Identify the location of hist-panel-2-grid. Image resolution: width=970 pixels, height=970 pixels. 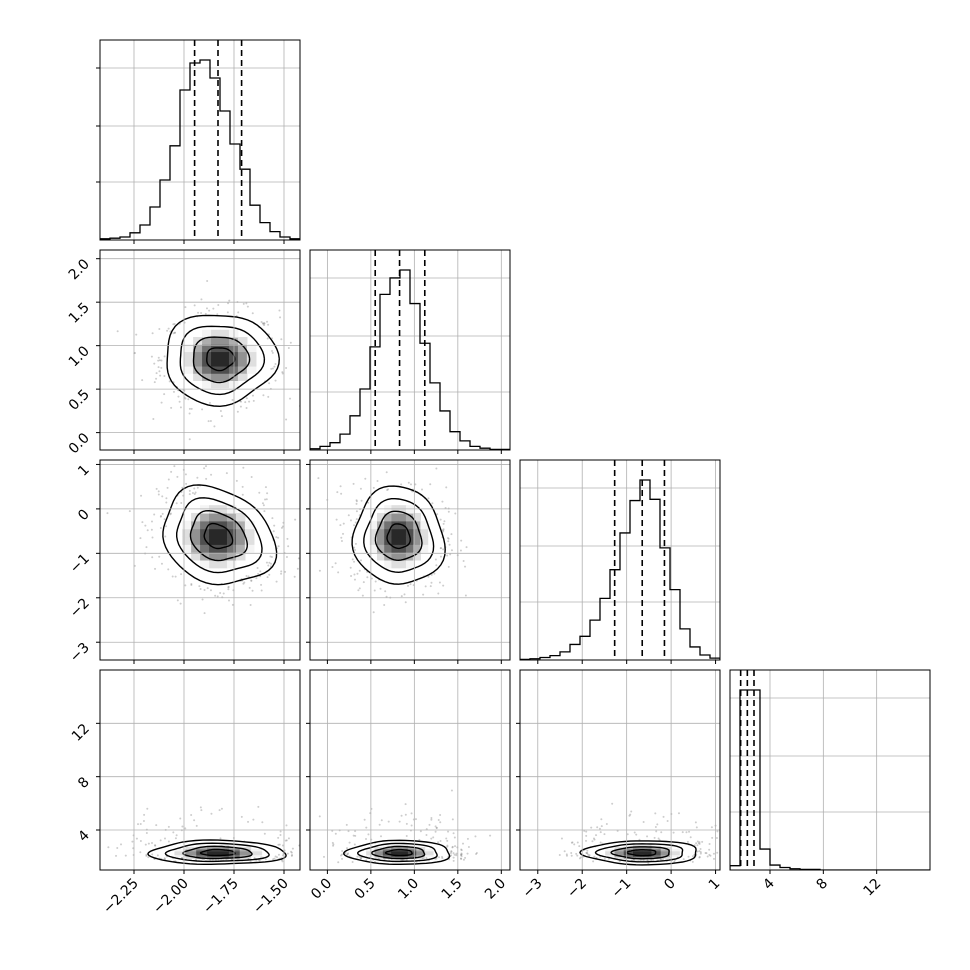
(620, 560).